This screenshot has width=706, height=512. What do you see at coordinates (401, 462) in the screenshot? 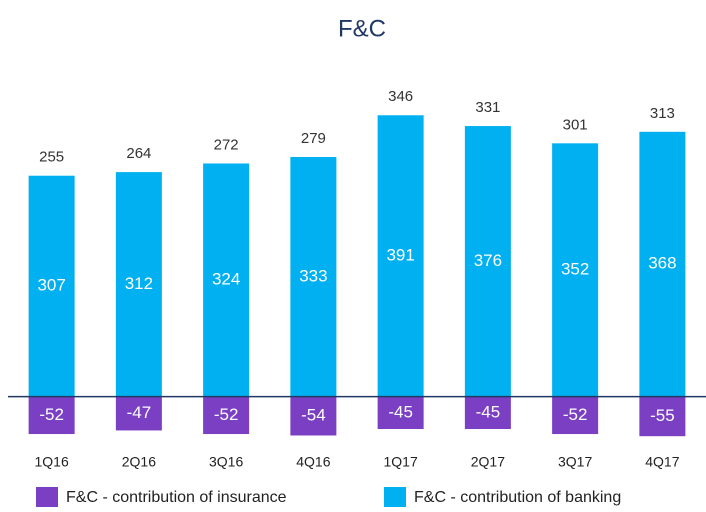
I see `x-tick-label: 1Q17` at bounding box center [401, 462].